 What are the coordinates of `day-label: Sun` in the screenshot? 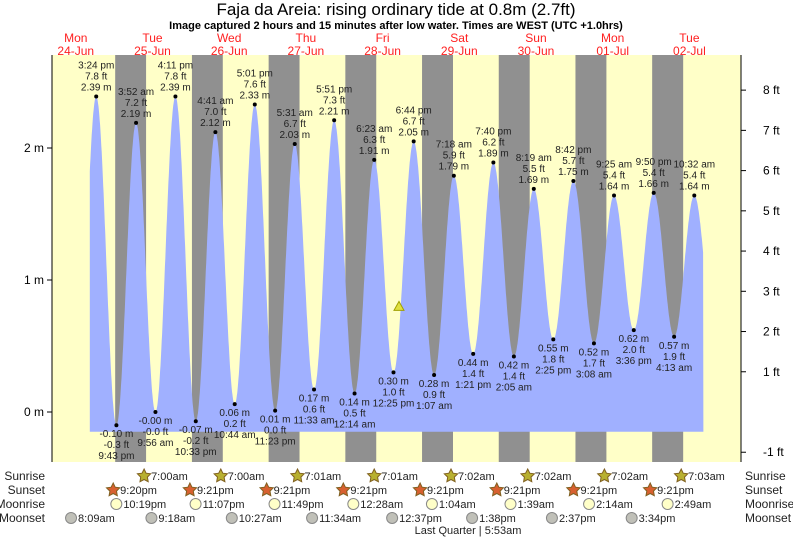 It's located at (535, 38).